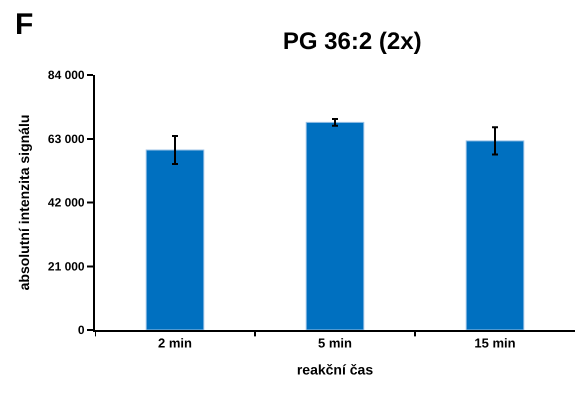  What do you see at coordinates (335, 369) in the screenshot?
I see `x-axis-title: reakční čas` at bounding box center [335, 369].